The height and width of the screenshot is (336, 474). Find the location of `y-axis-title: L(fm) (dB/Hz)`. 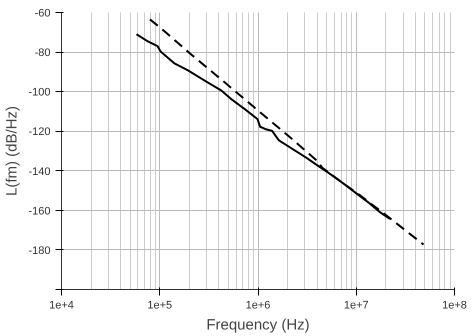

y-axis-title: L(fm) (dB/Hz) is located at coordinates (11, 151).